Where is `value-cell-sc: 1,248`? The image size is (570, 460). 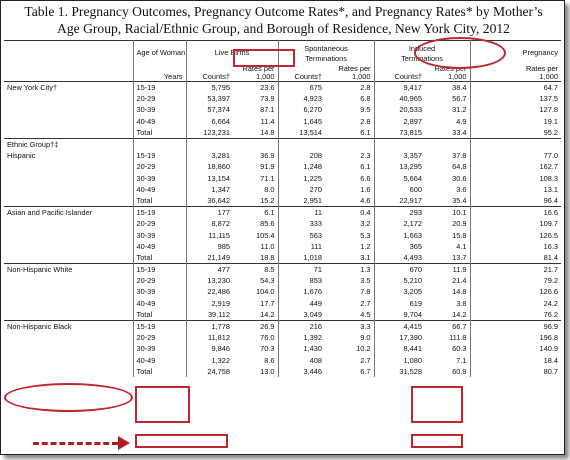 value-cell-sc: 1,248 is located at coordinates (301, 167).